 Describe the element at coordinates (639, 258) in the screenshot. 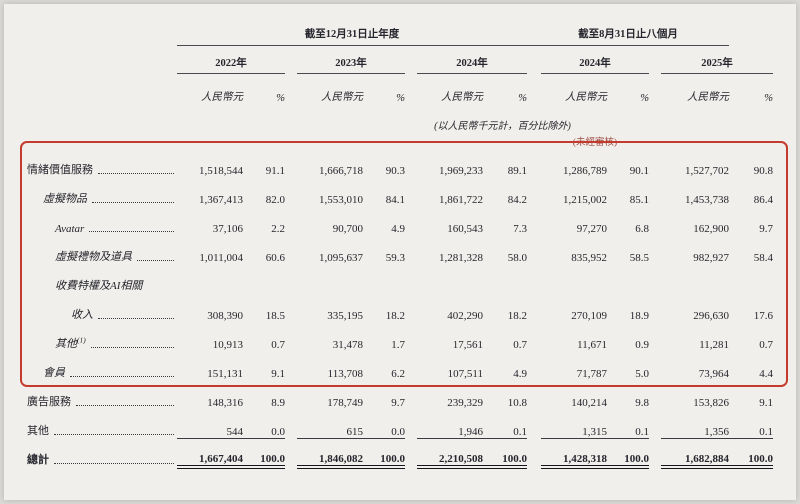

I see `percent-cell: 58.5` at that location.